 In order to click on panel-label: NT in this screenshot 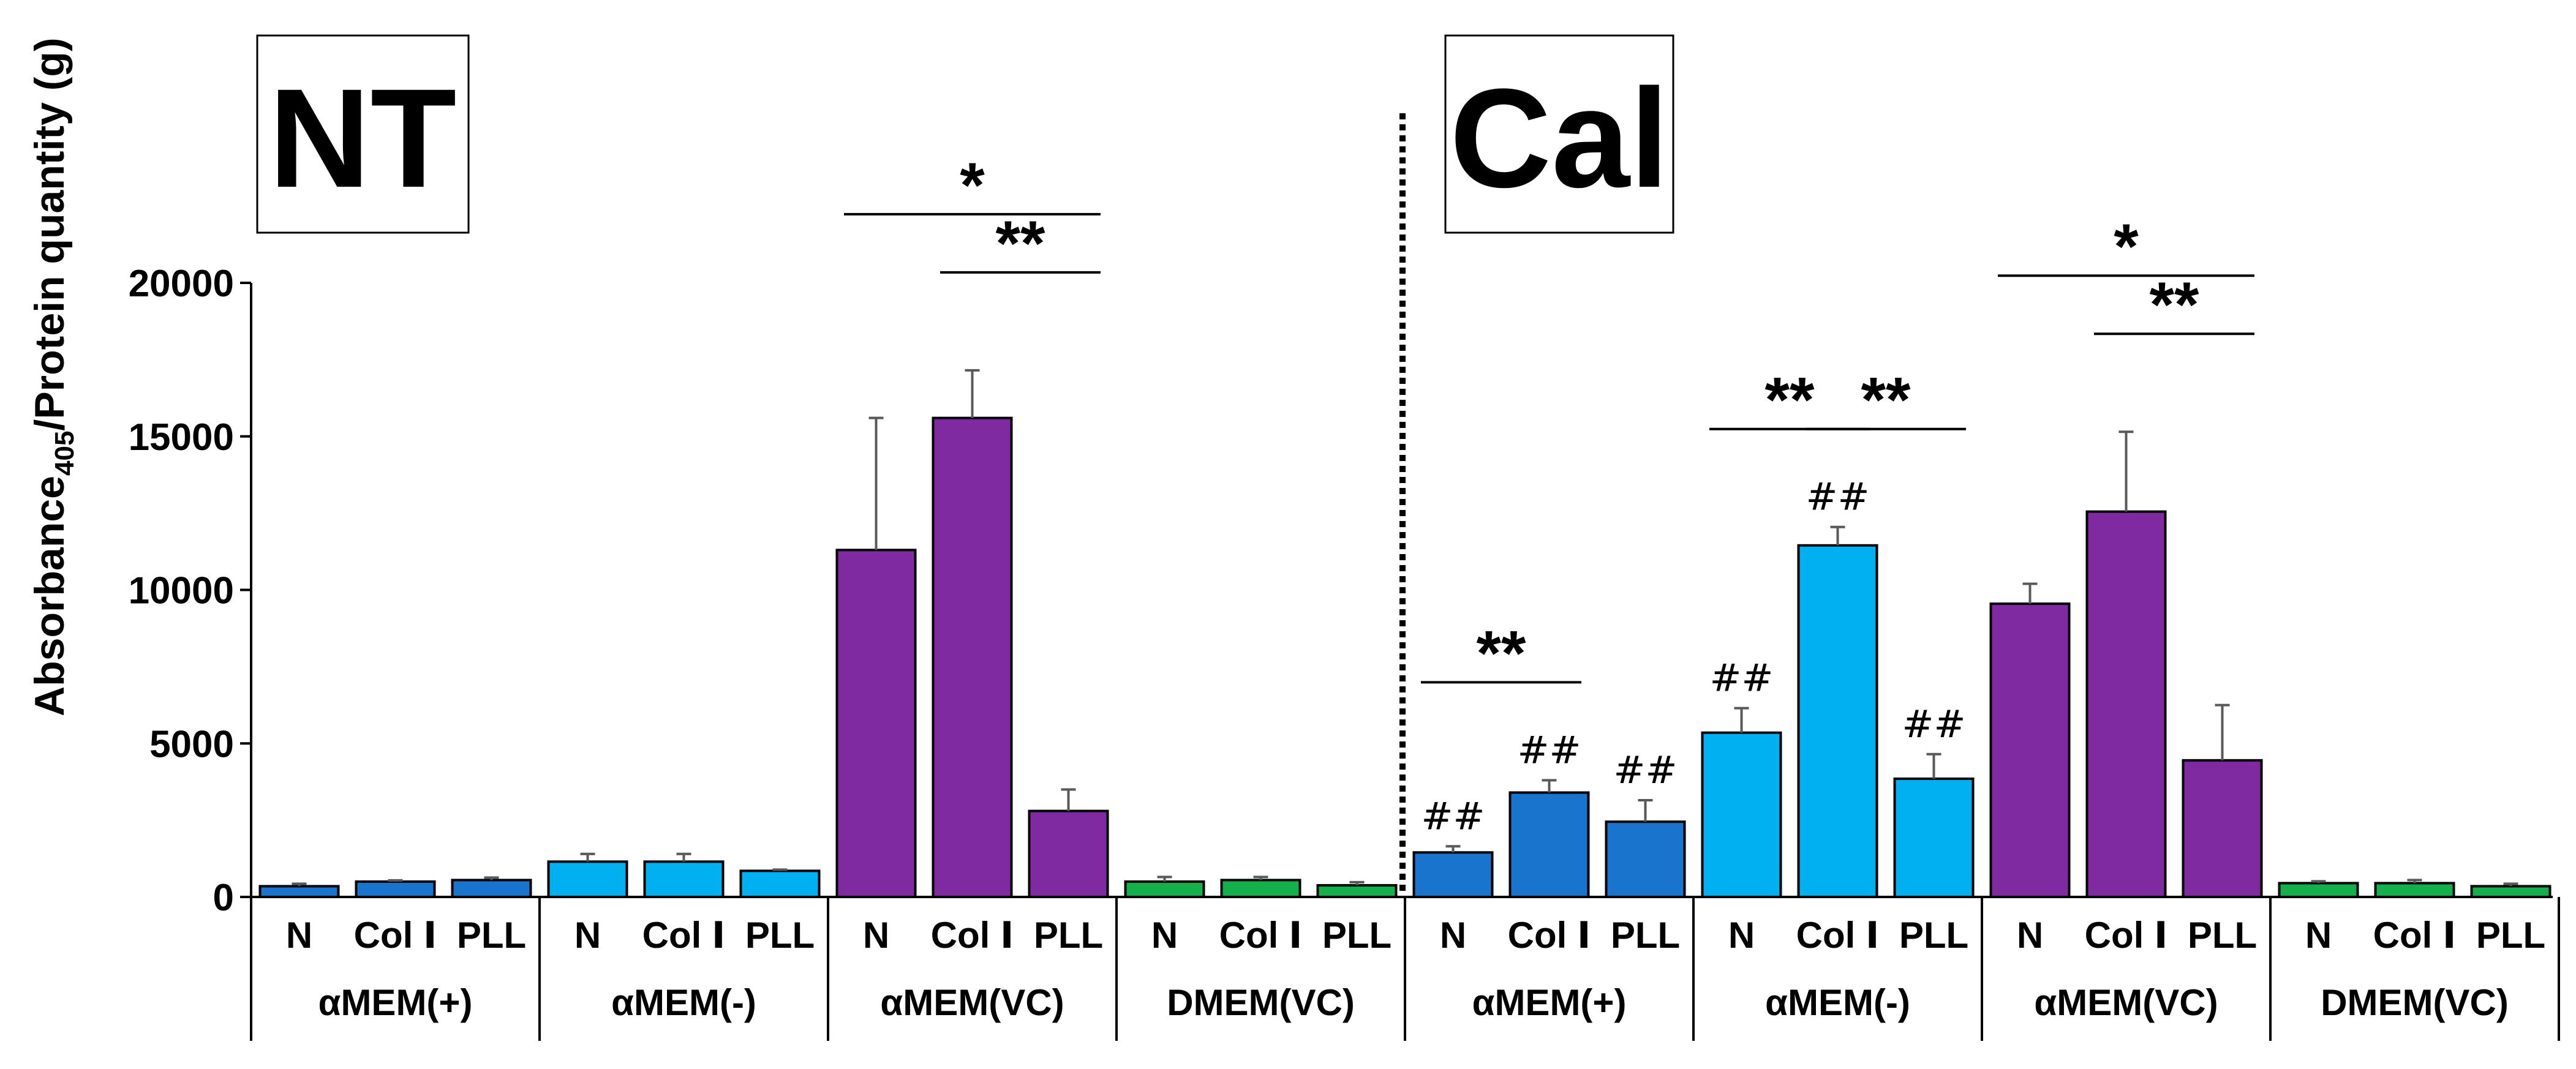, I will do `click(363, 138)`.